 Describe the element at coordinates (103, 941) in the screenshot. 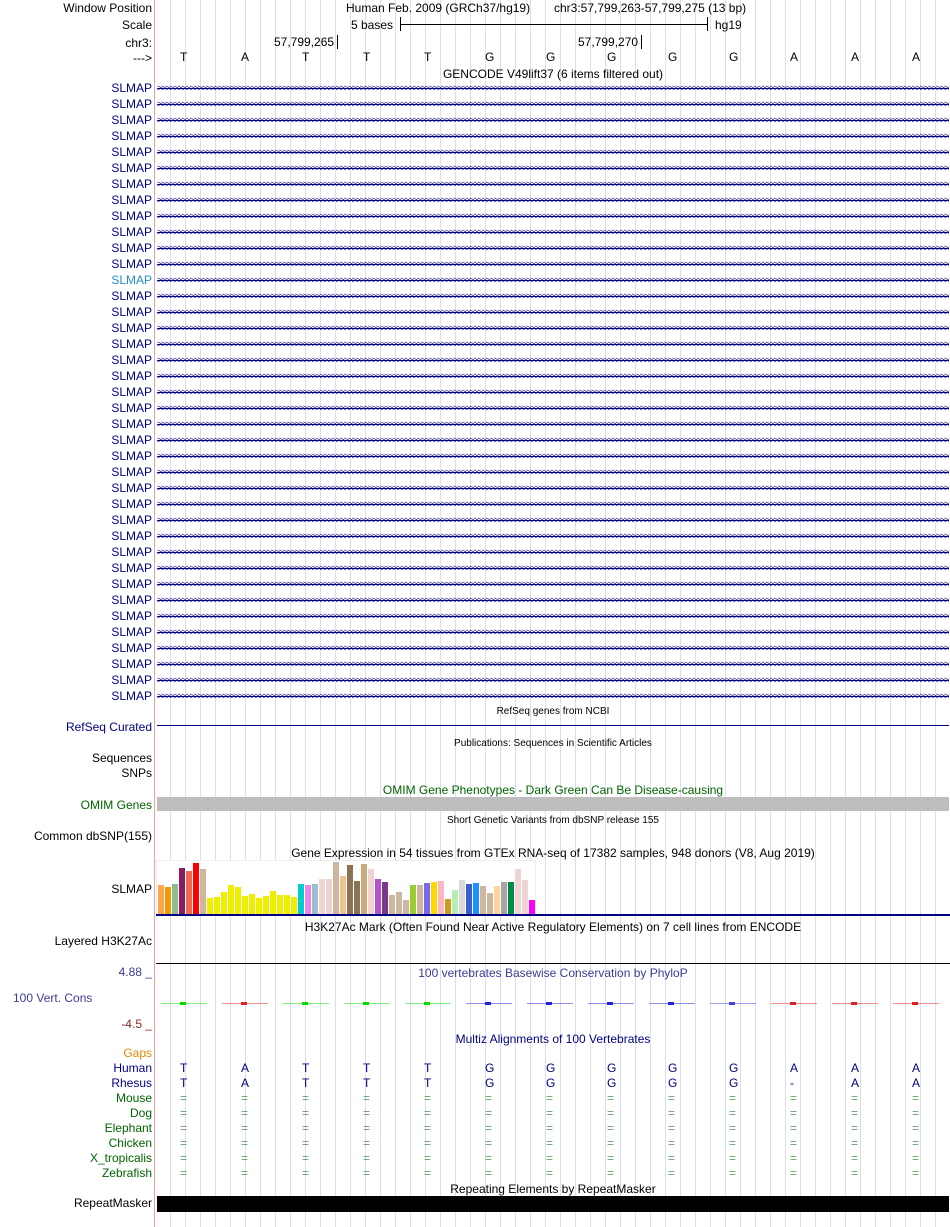

I see `h3k27ac-label: Layered H3K27Ac` at that location.